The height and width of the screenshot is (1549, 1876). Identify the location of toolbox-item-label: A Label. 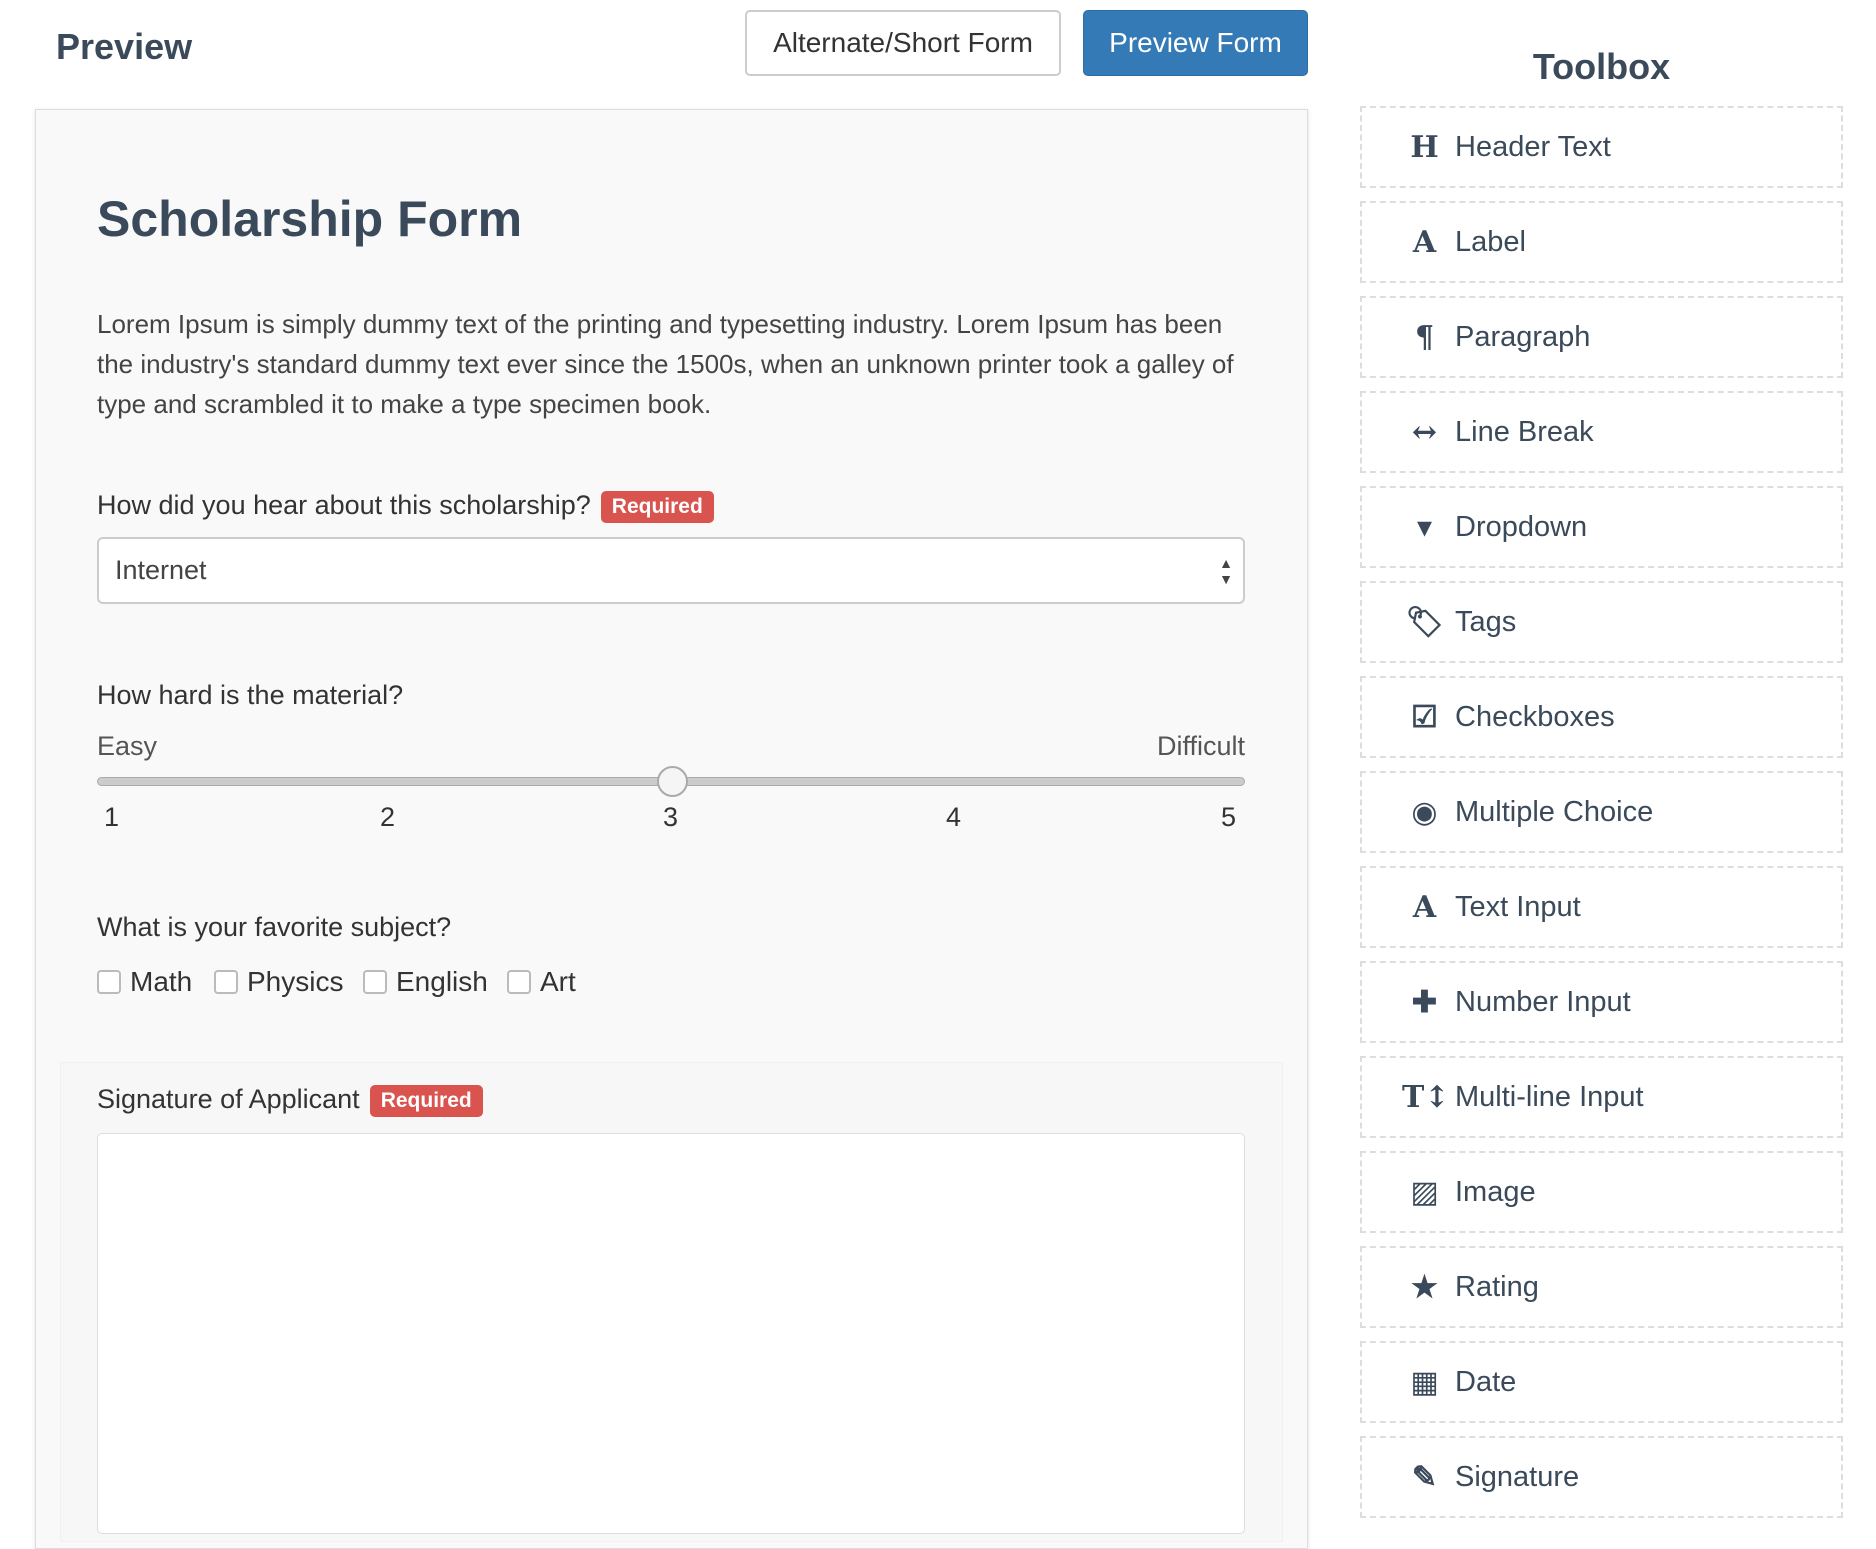
(1601, 242).